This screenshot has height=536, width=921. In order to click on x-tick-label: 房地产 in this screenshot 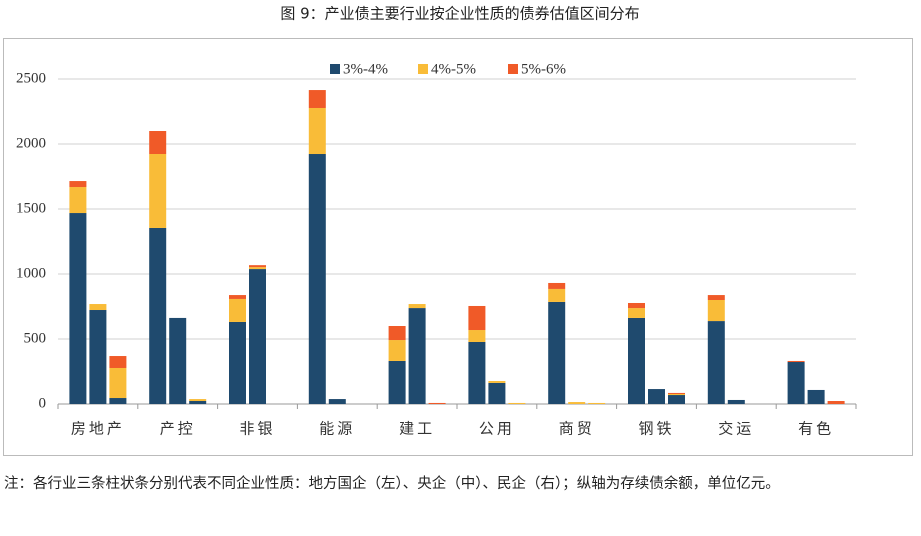, I will do `click(98, 428)`.